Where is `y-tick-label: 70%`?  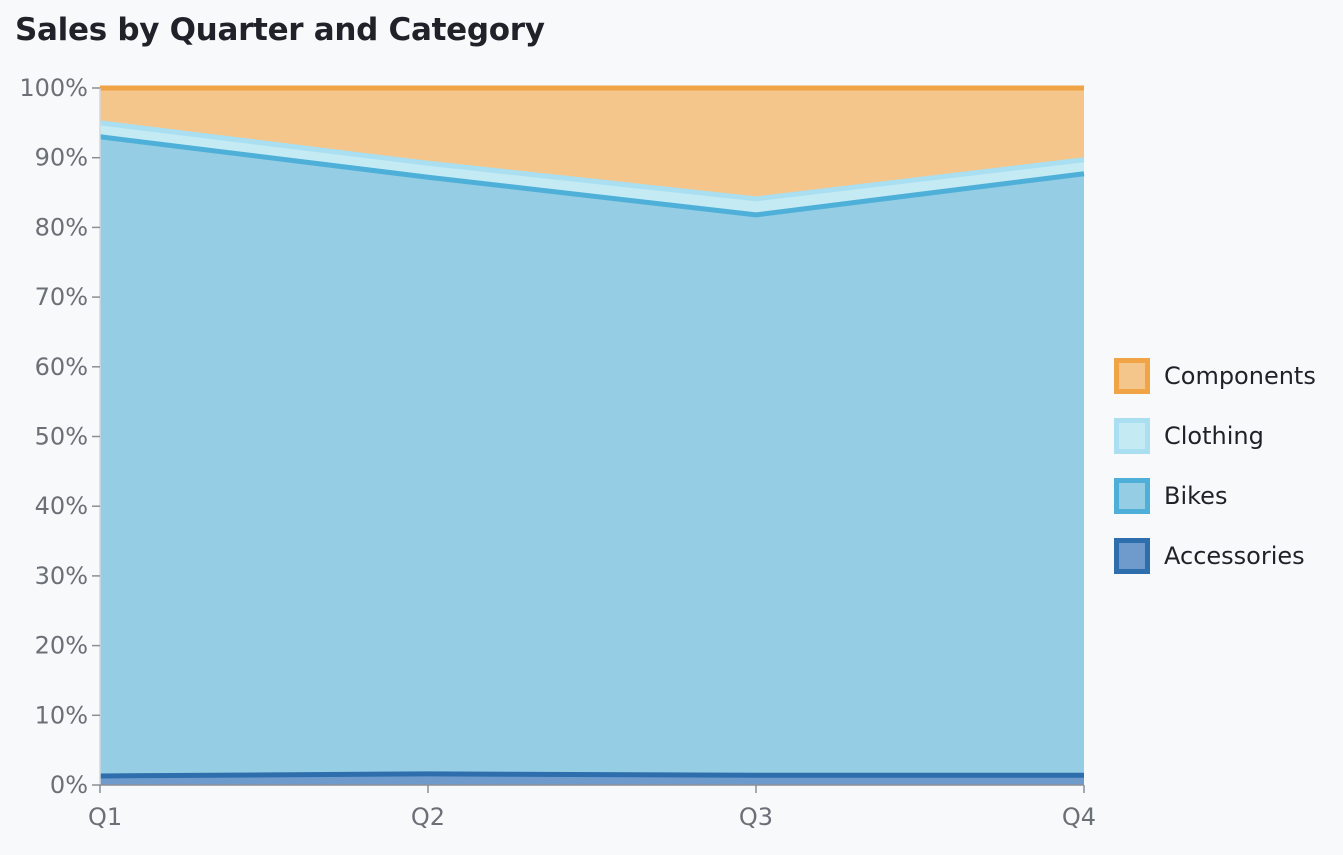
y-tick-label: 70% is located at coordinates (61, 297).